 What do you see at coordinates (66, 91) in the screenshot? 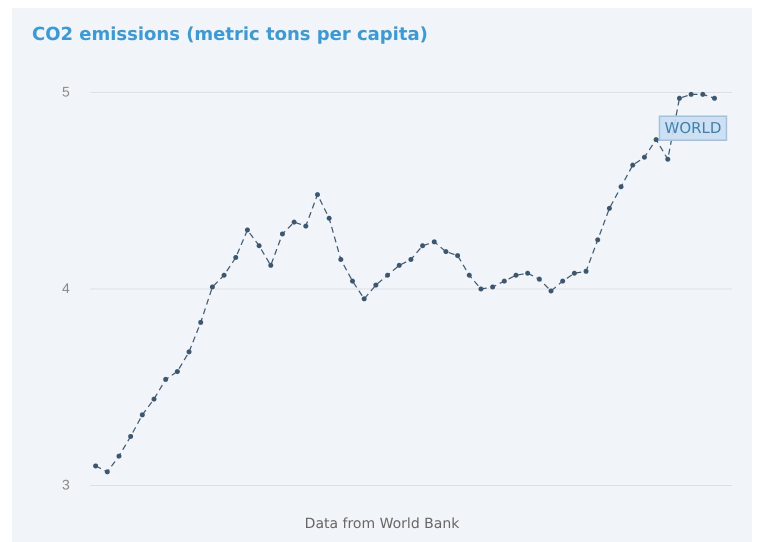
I see `y-tick-label: 5` at bounding box center [66, 91].